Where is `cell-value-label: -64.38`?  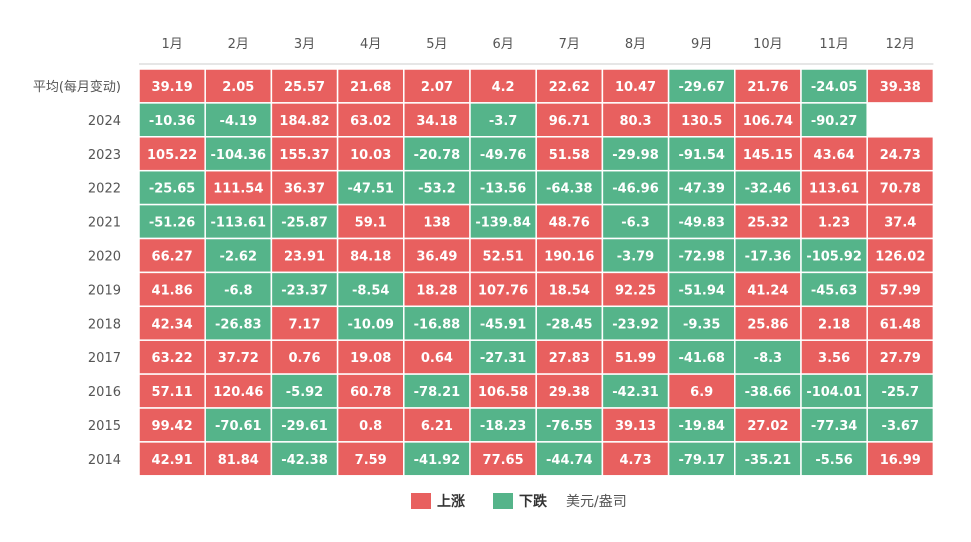 cell-value-label: -64.38 is located at coordinates (569, 189).